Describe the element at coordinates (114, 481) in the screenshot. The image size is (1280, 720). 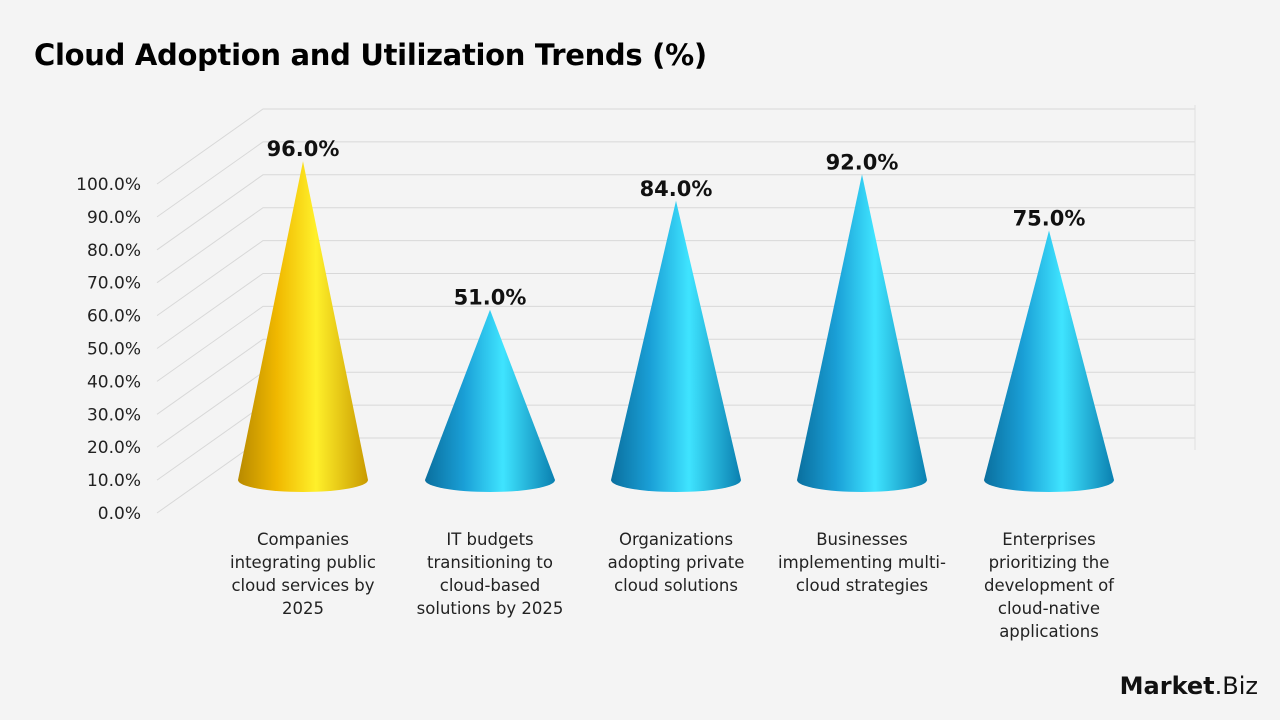
I see `y-tick-label: 10.0%` at that location.